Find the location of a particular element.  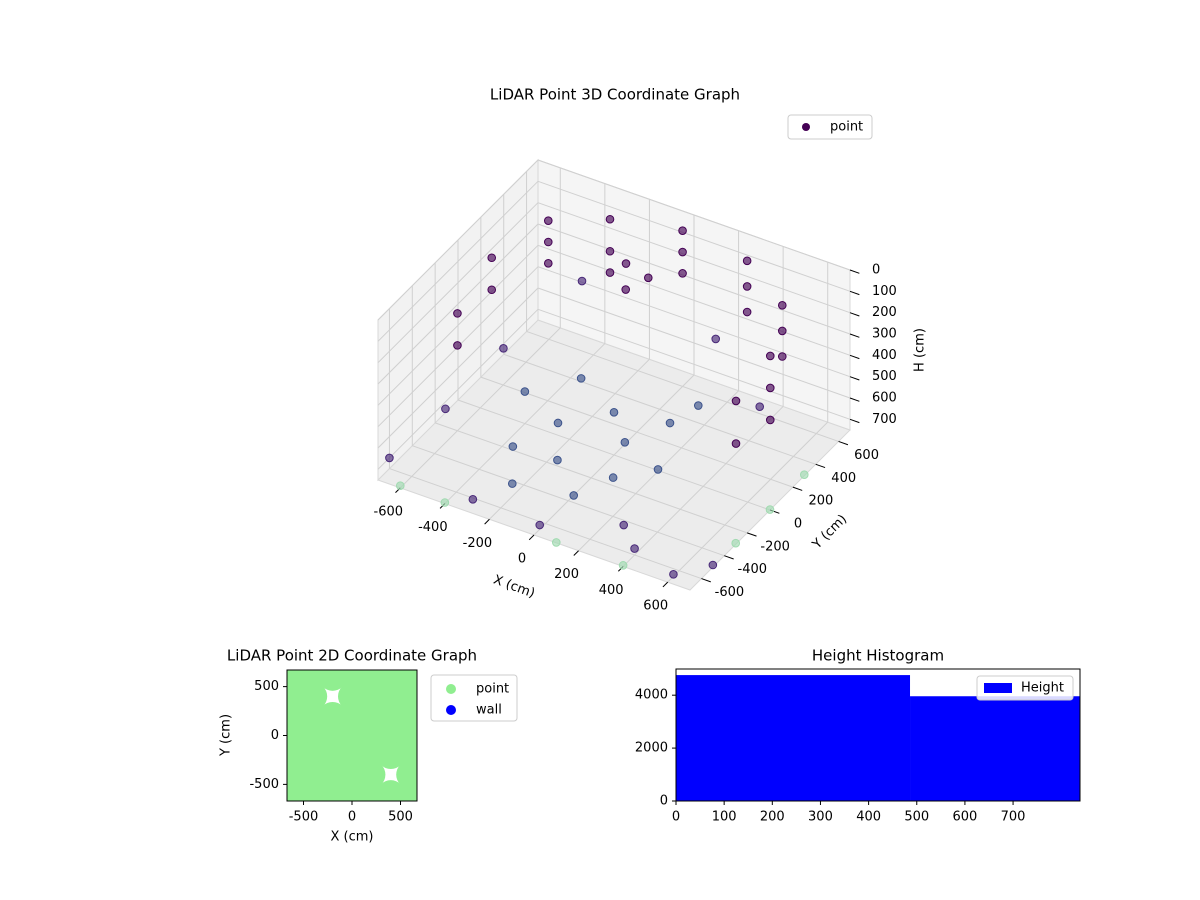

x-tick-label: -400 is located at coordinates (433, 527).